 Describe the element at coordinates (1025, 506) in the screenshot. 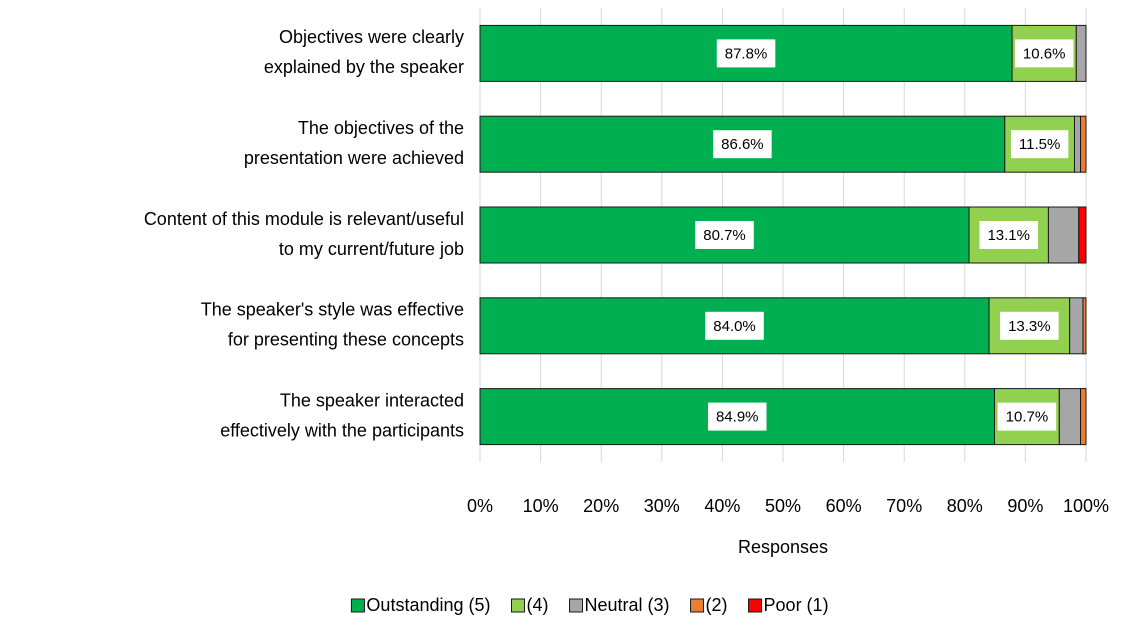

I see `x-tick-label: 90%` at that location.